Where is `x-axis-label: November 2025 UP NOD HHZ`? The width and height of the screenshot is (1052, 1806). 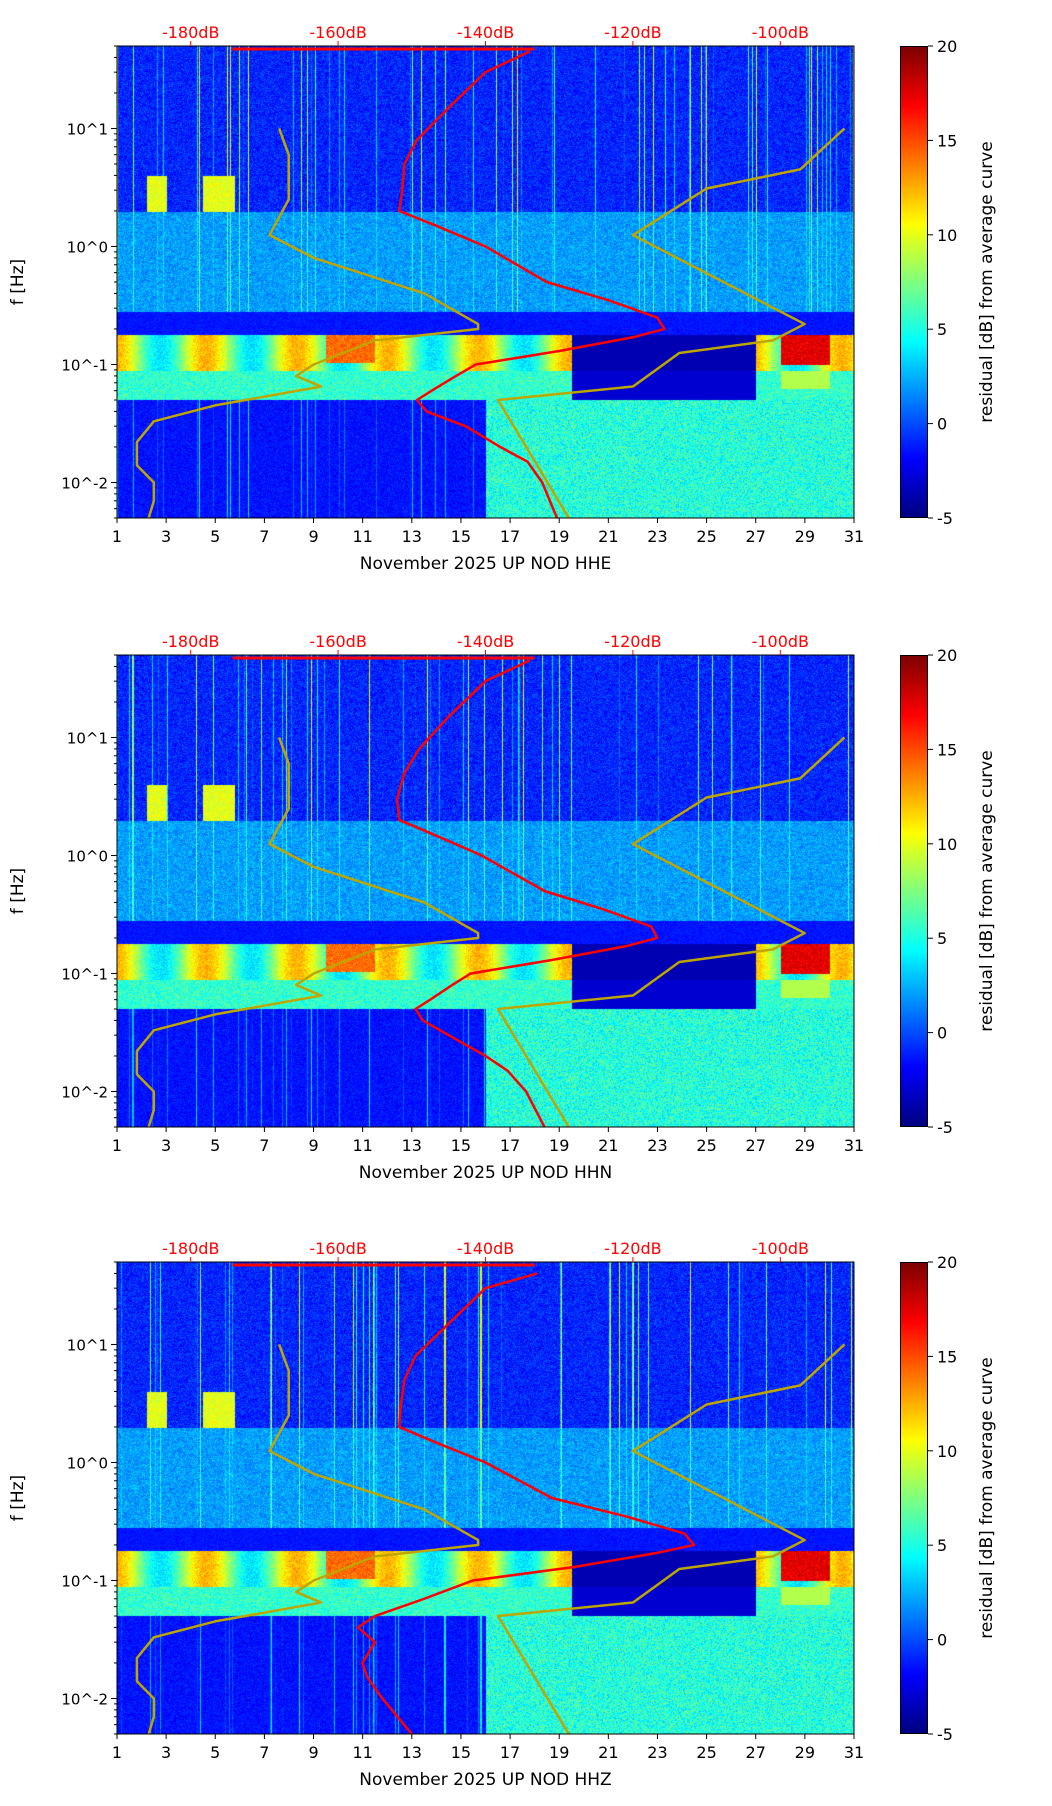
x-axis-label: November 2025 UP NOD HHZ is located at coordinates (485, 1780).